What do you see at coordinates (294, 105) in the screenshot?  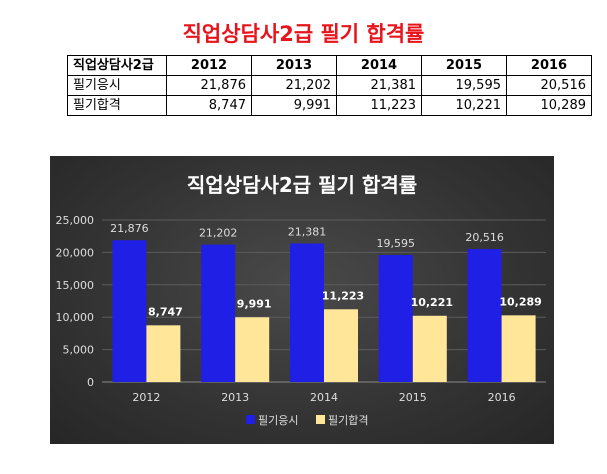 I see `table-cell: 9,991` at bounding box center [294, 105].